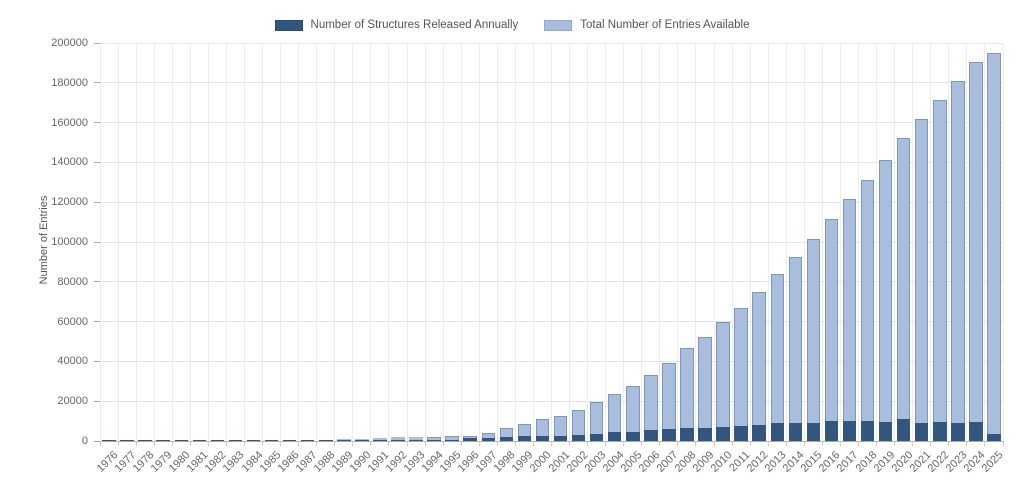  I want to click on bar-total-2019, so click(885, 300).